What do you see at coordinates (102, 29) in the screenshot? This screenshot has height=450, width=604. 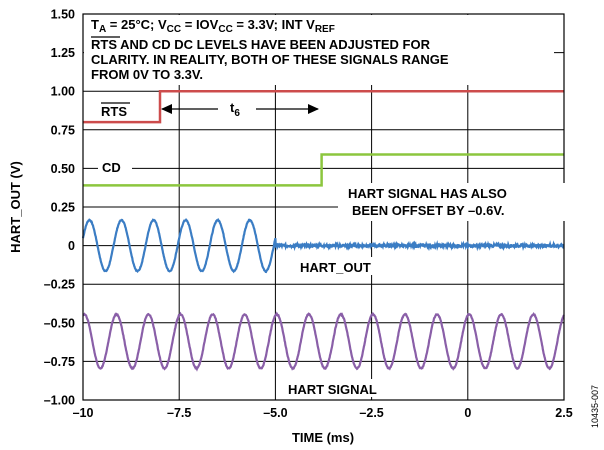 I see `ta-subscript: A` at bounding box center [102, 29].